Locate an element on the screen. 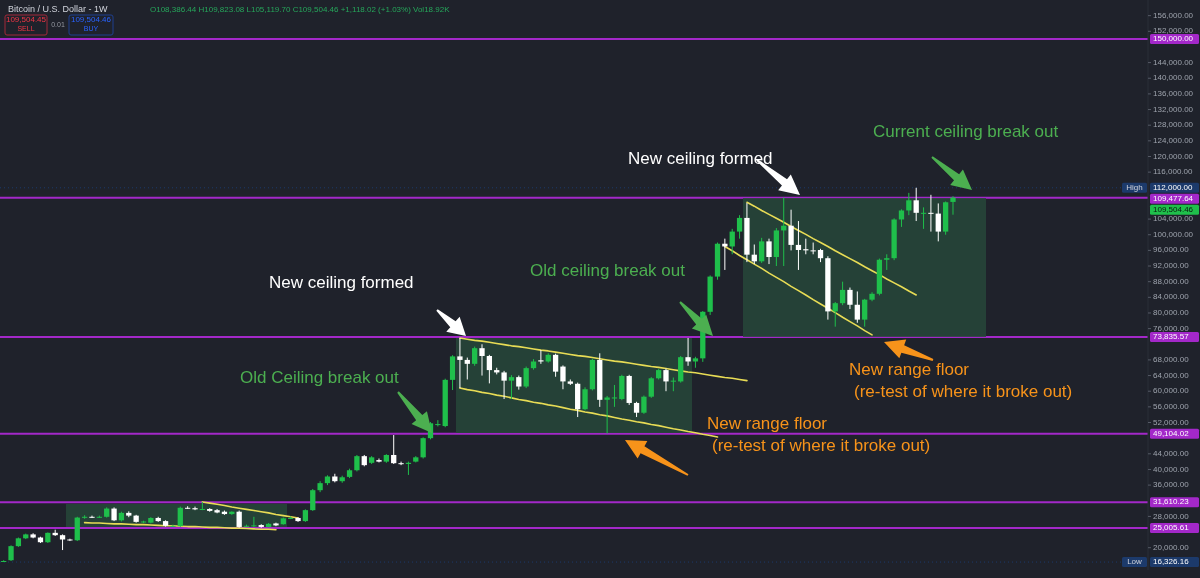  y-tick-label: 152,000.00 is located at coordinates (1173, 31).